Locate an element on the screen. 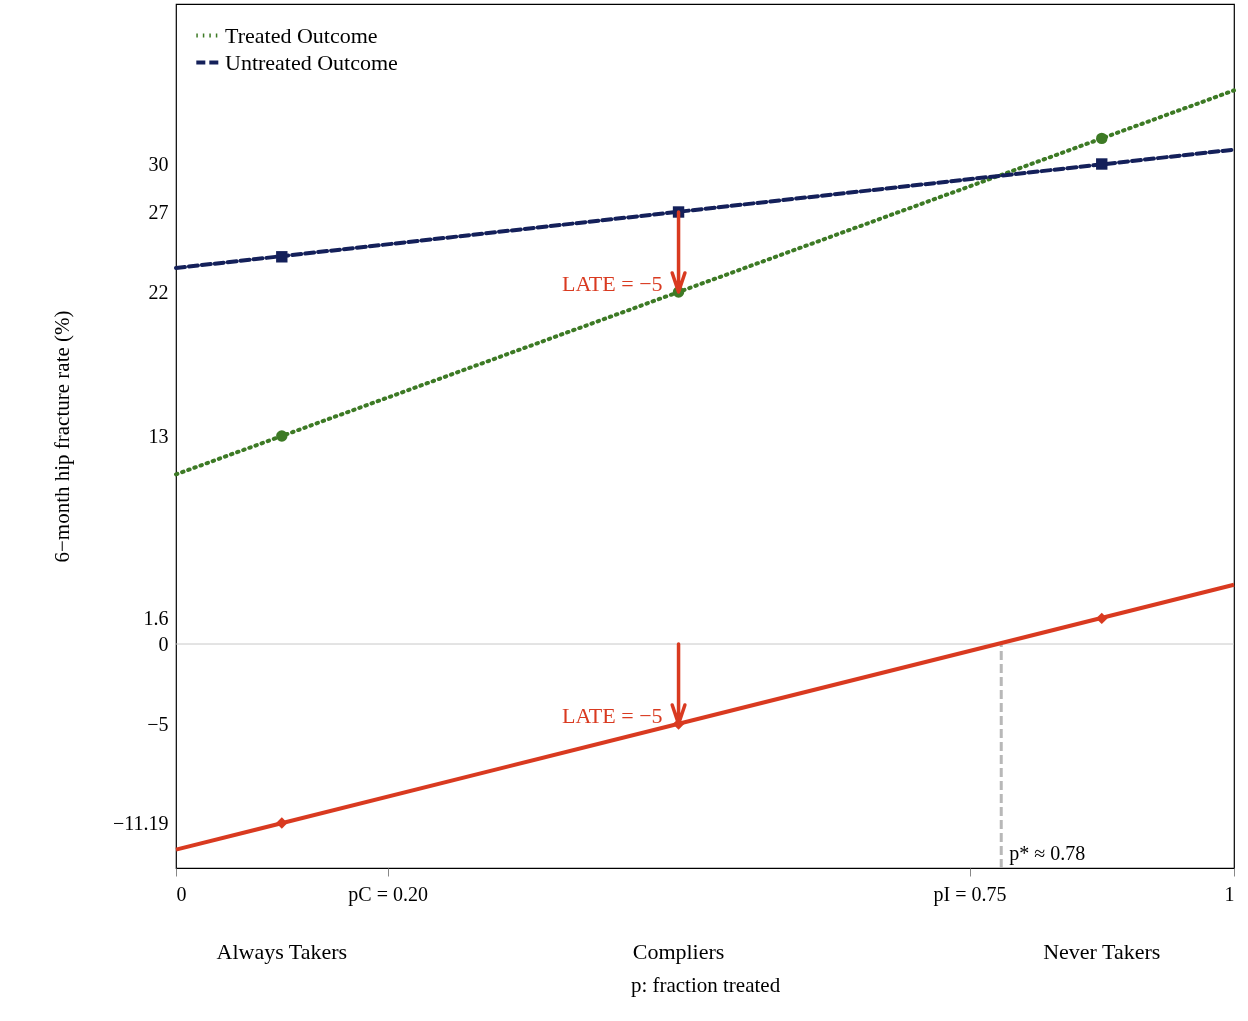 The height and width of the screenshot is (1021, 1248). text: Never Takers is located at coordinates (1102, 951).